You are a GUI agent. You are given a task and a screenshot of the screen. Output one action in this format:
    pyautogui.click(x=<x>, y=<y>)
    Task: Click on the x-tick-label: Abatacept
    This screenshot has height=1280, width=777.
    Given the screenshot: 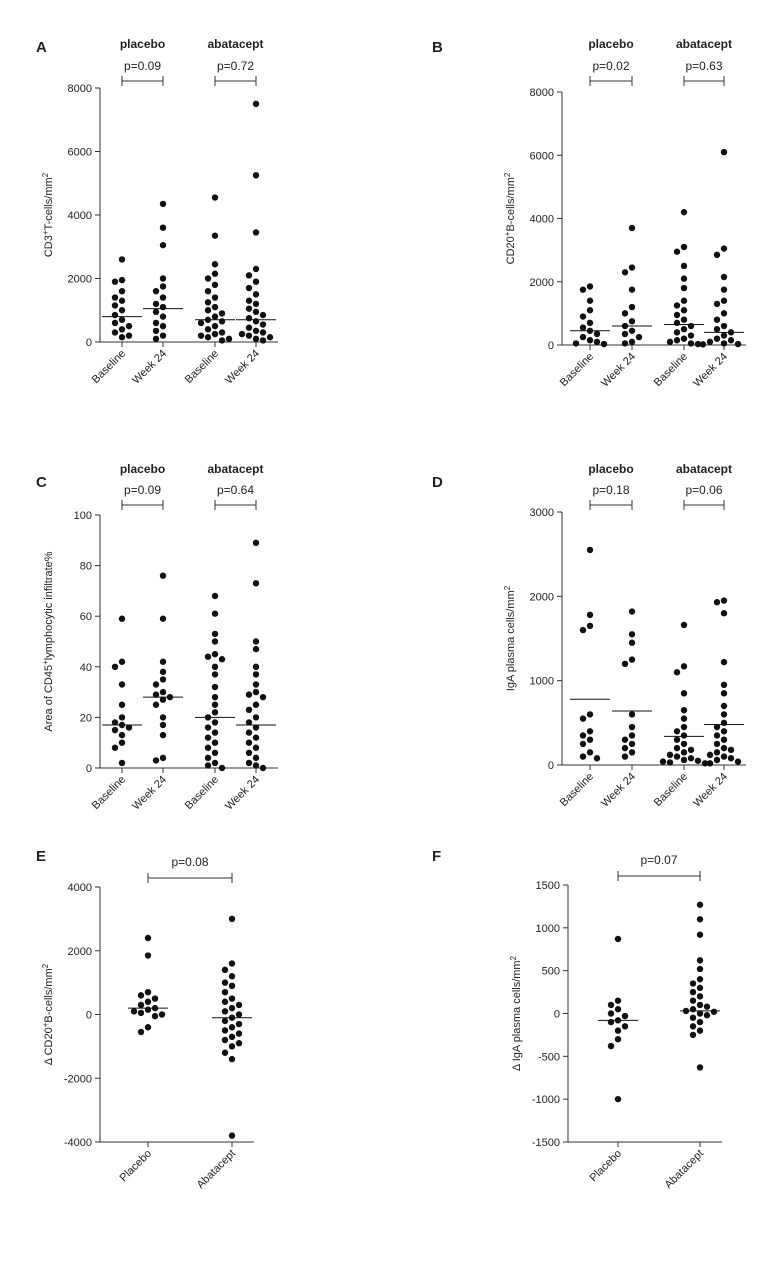 What is the action you would take?
    pyautogui.click(x=217, y=1170)
    